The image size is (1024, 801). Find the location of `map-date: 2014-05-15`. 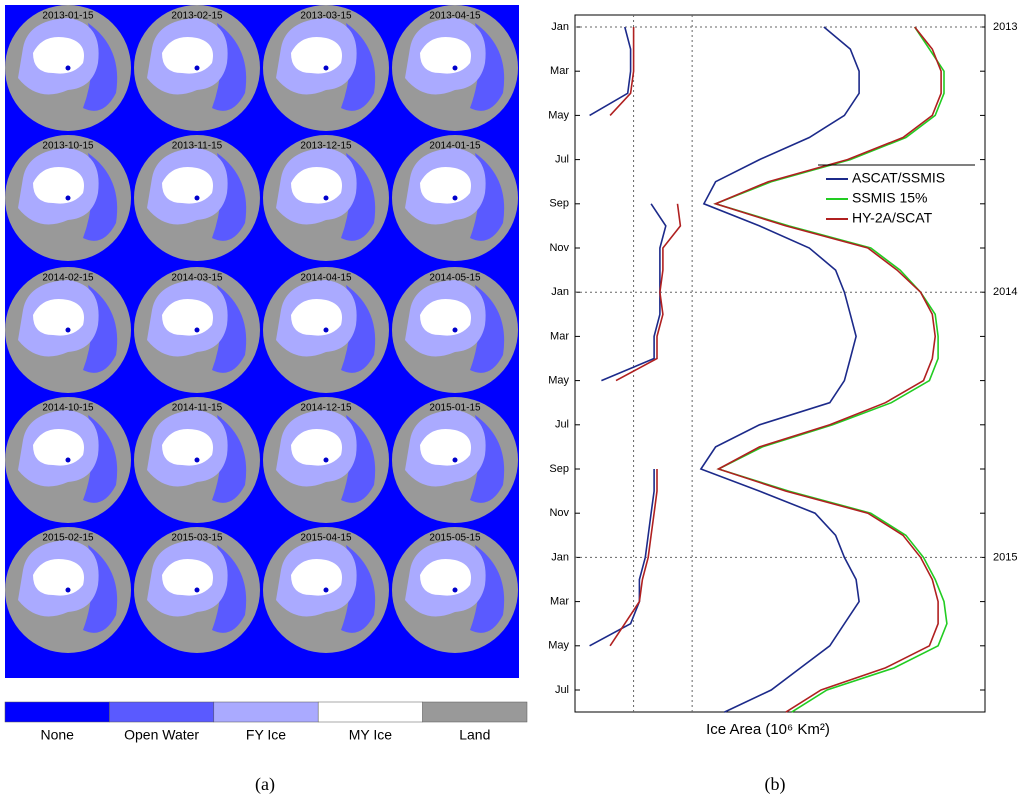

map-date: 2014-05-15 is located at coordinates (455, 278).